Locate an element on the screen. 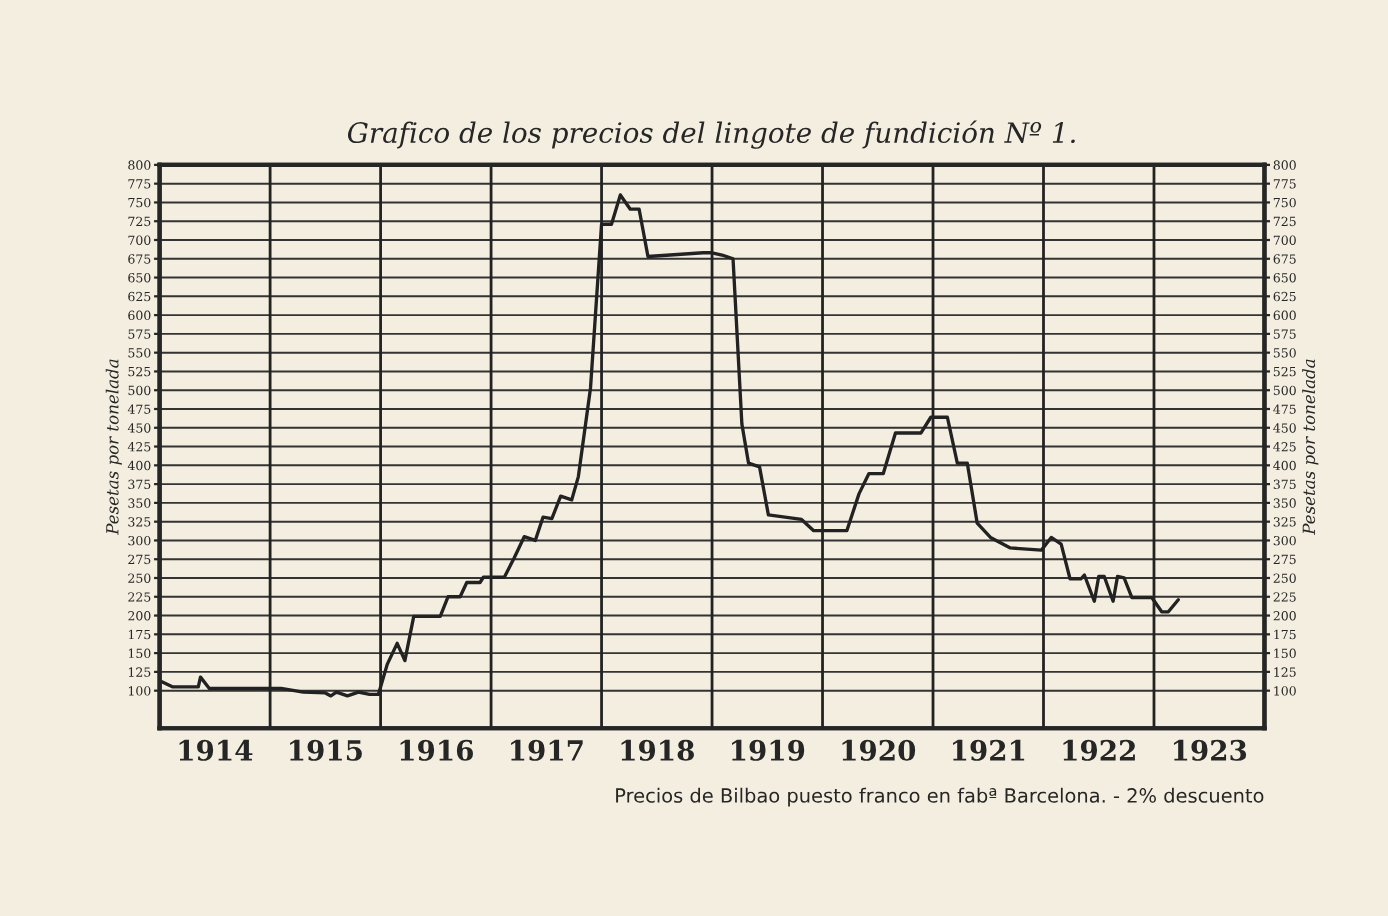 The width and height of the screenshot is (1388, 916). x-tick-label: 1922 is located at coordinates (1099, 750).